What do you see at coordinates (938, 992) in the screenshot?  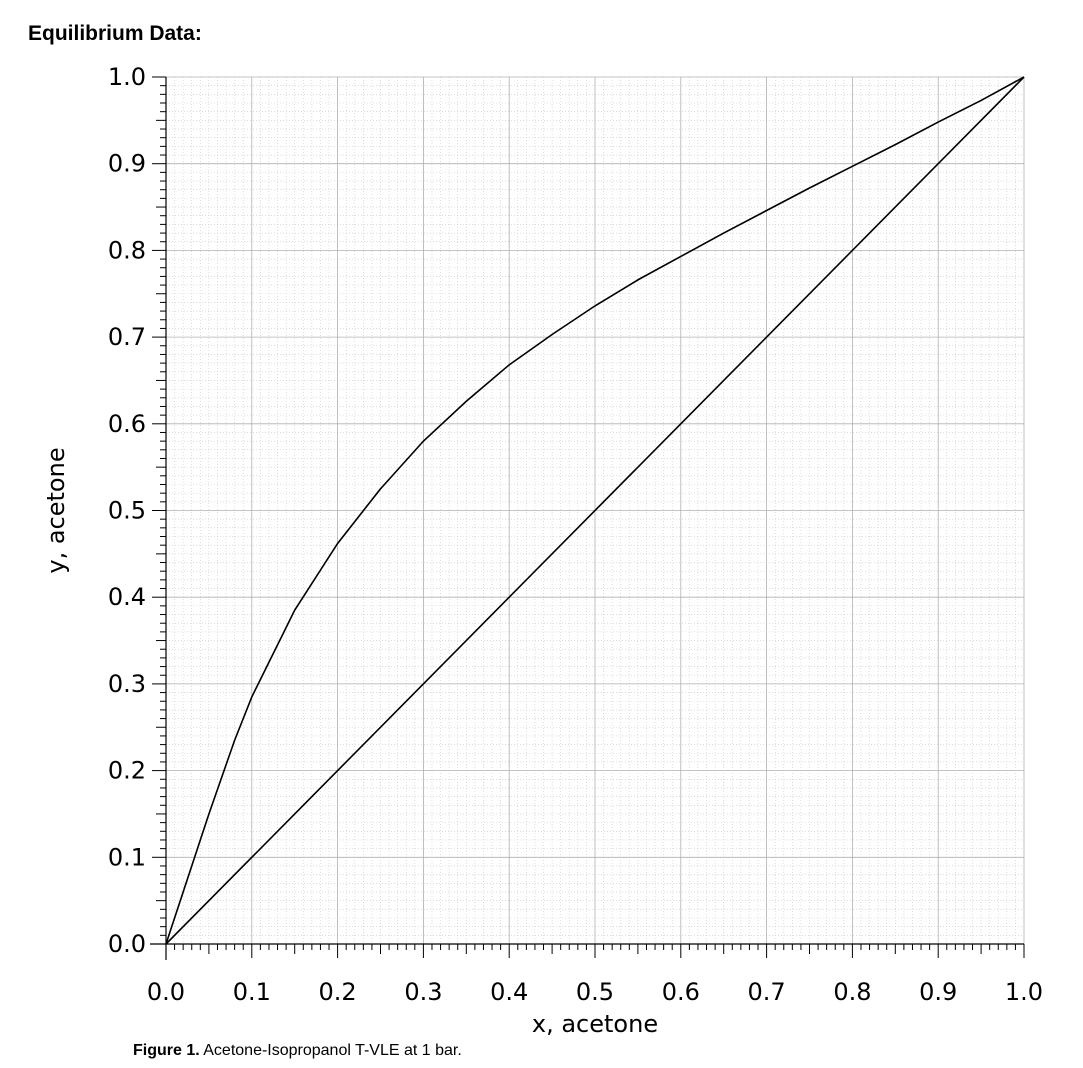 I see `x-tick-label: 0.9` at bounding box center [938, 992].